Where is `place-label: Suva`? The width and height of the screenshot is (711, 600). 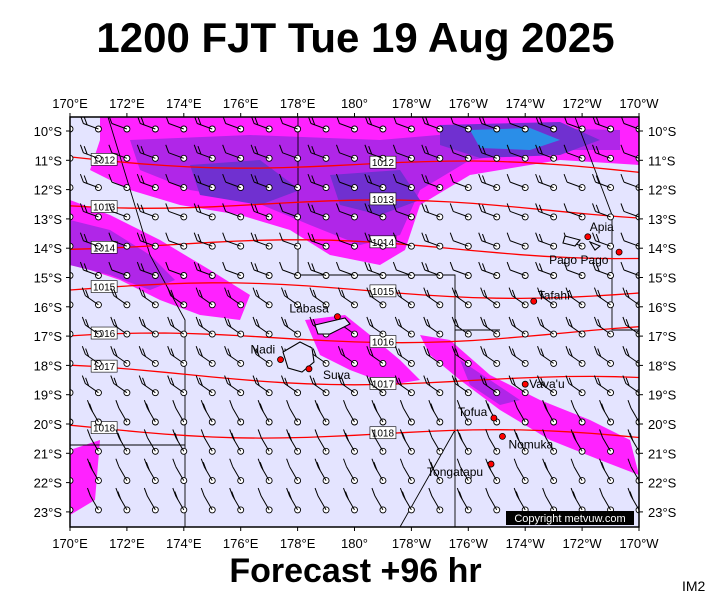 place-label: Suva is located at coordinates (337, 375).